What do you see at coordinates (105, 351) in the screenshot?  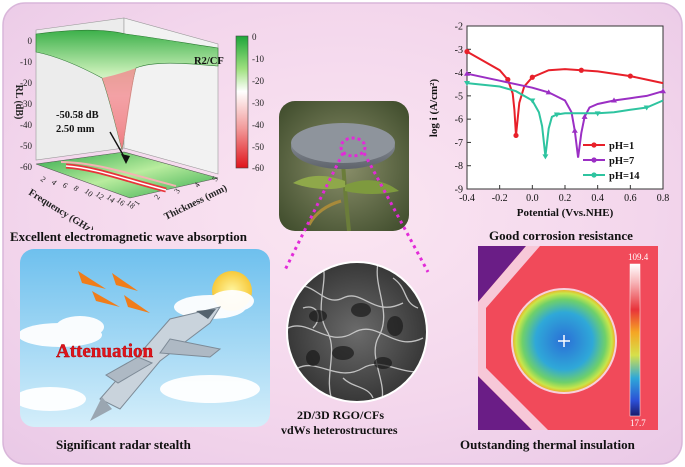 I see `attenuation-label: Attenuation` at bounding box center [105, 351].